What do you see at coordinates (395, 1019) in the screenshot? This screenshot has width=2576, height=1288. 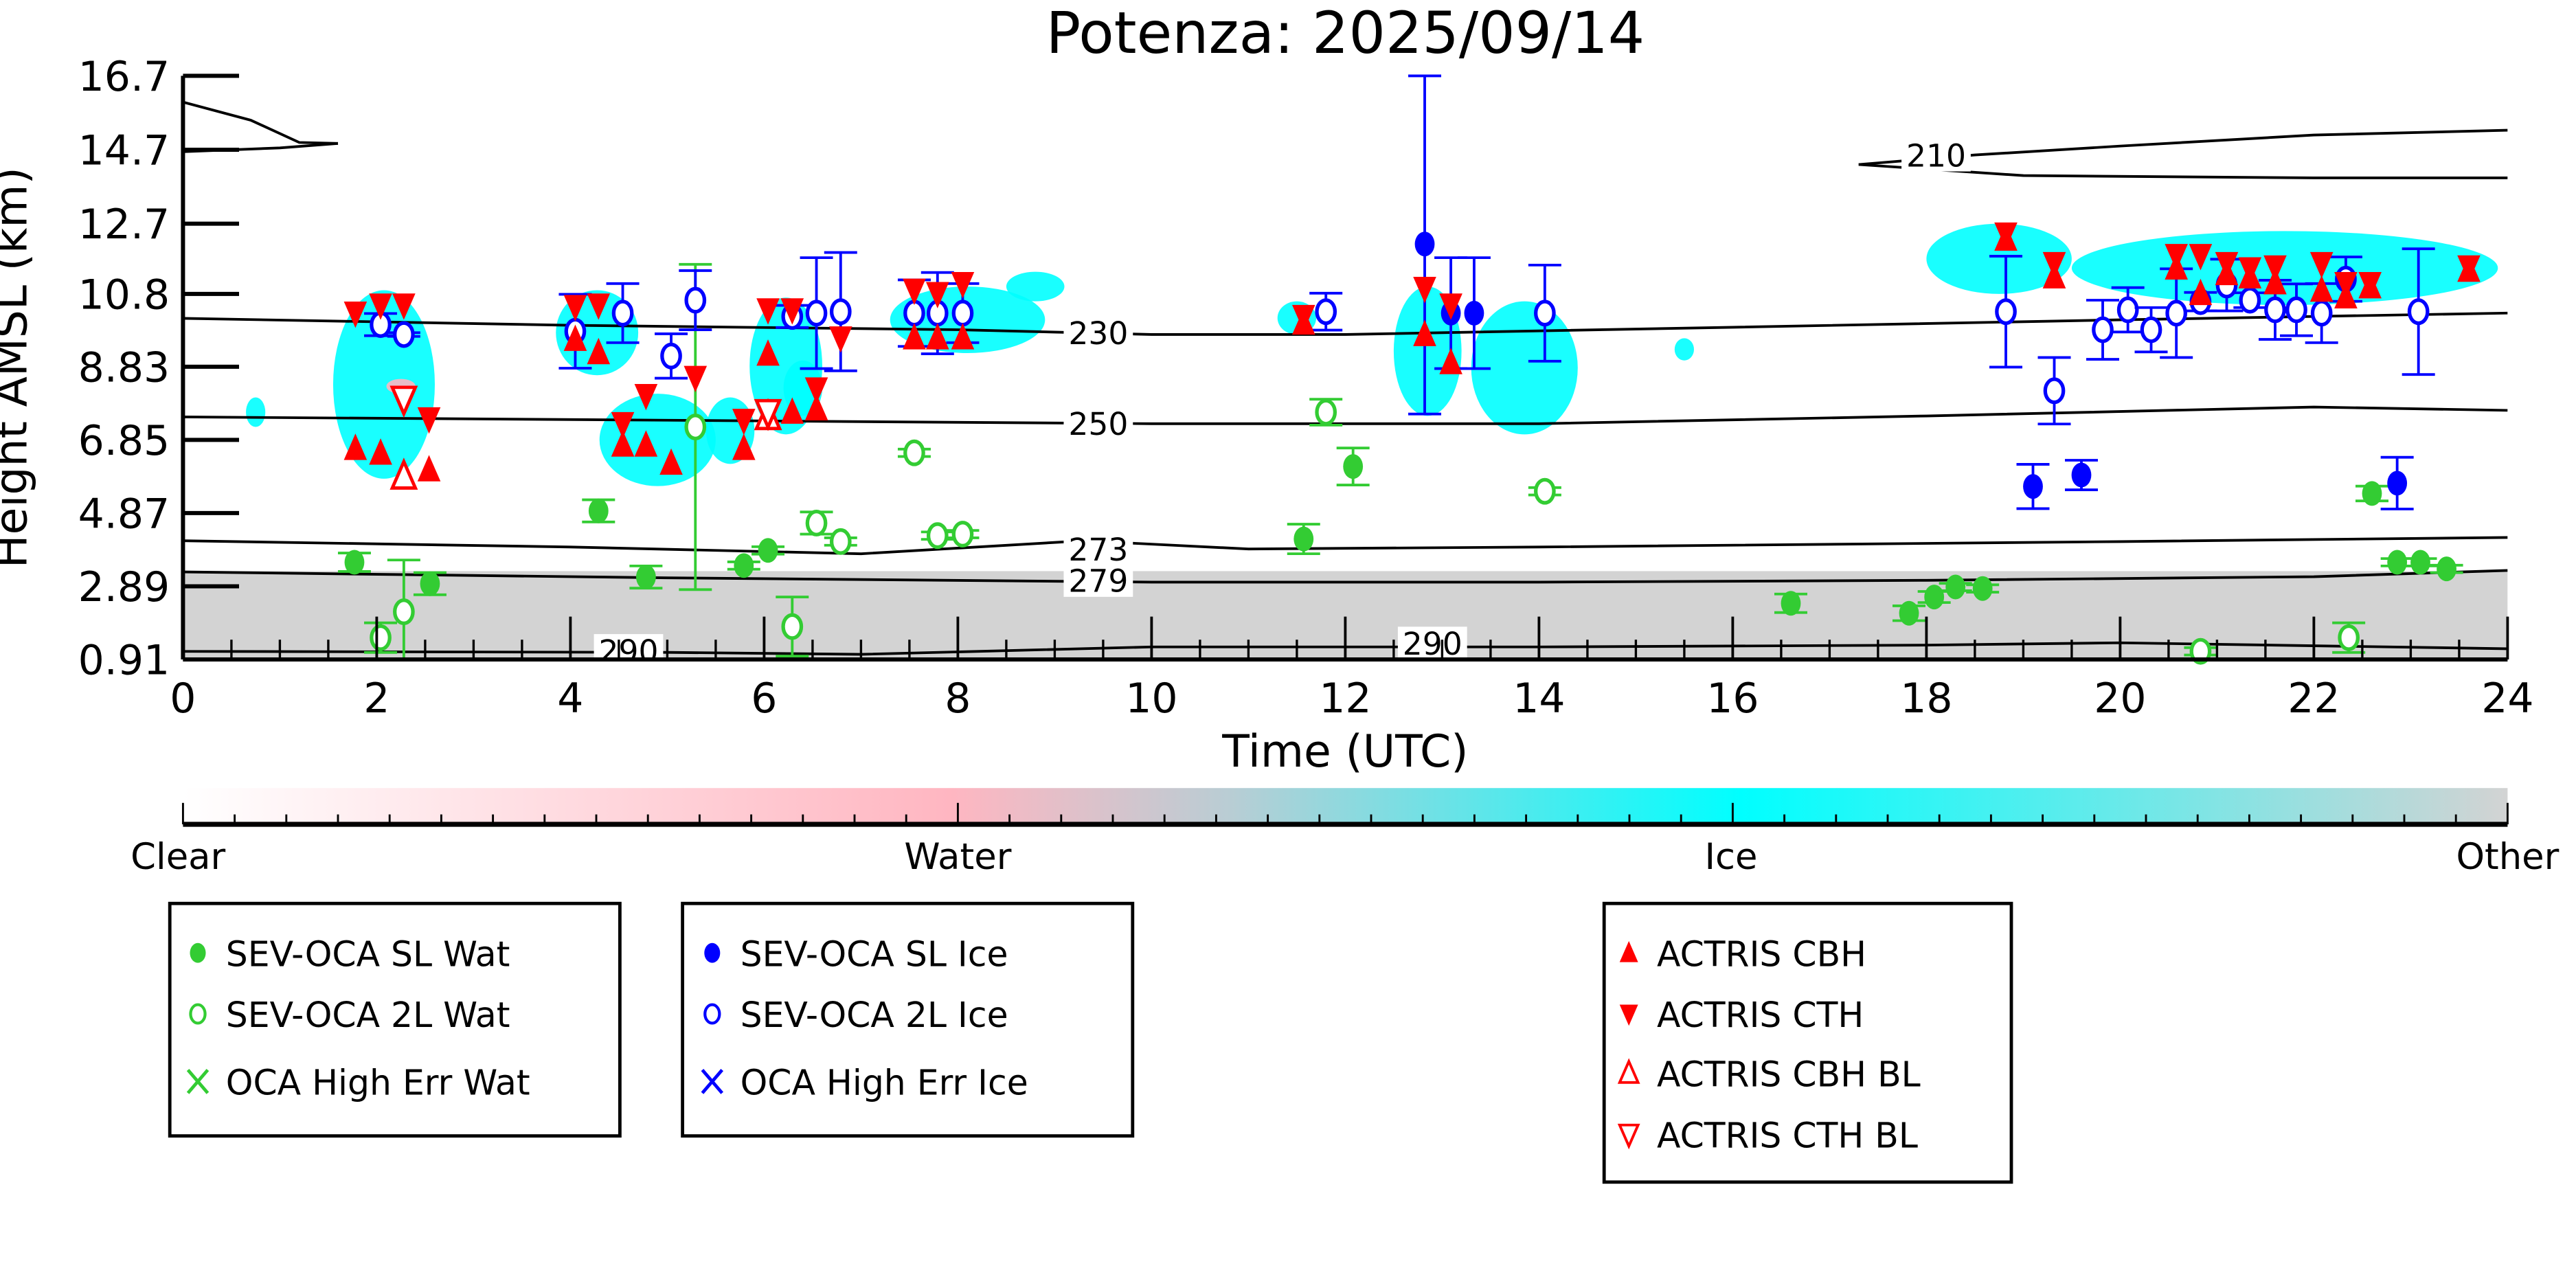 I see `legend-box-water` at bounding box center [395, 1019].